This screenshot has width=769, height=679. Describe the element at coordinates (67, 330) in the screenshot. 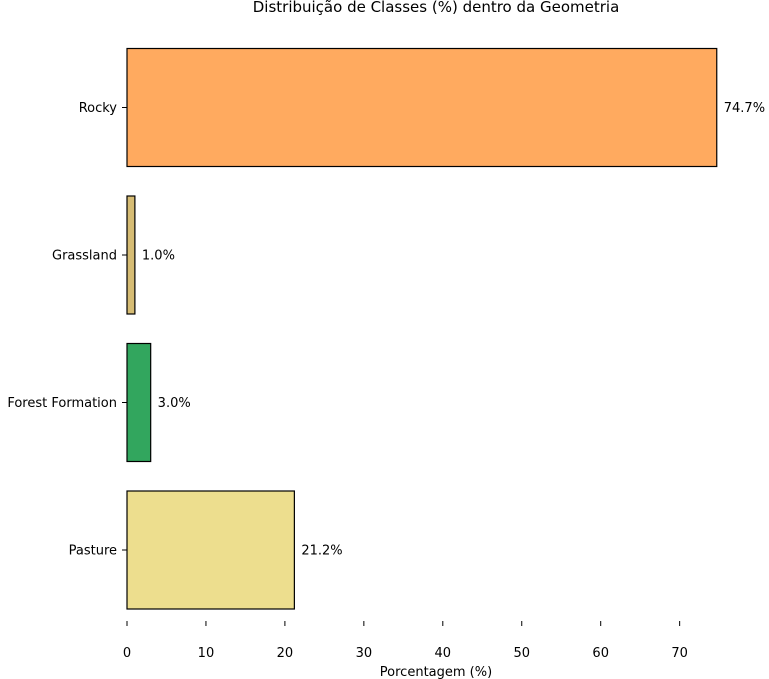

I see `y-axis: Rocky Grassland Forest Formation Pasture` at that location.